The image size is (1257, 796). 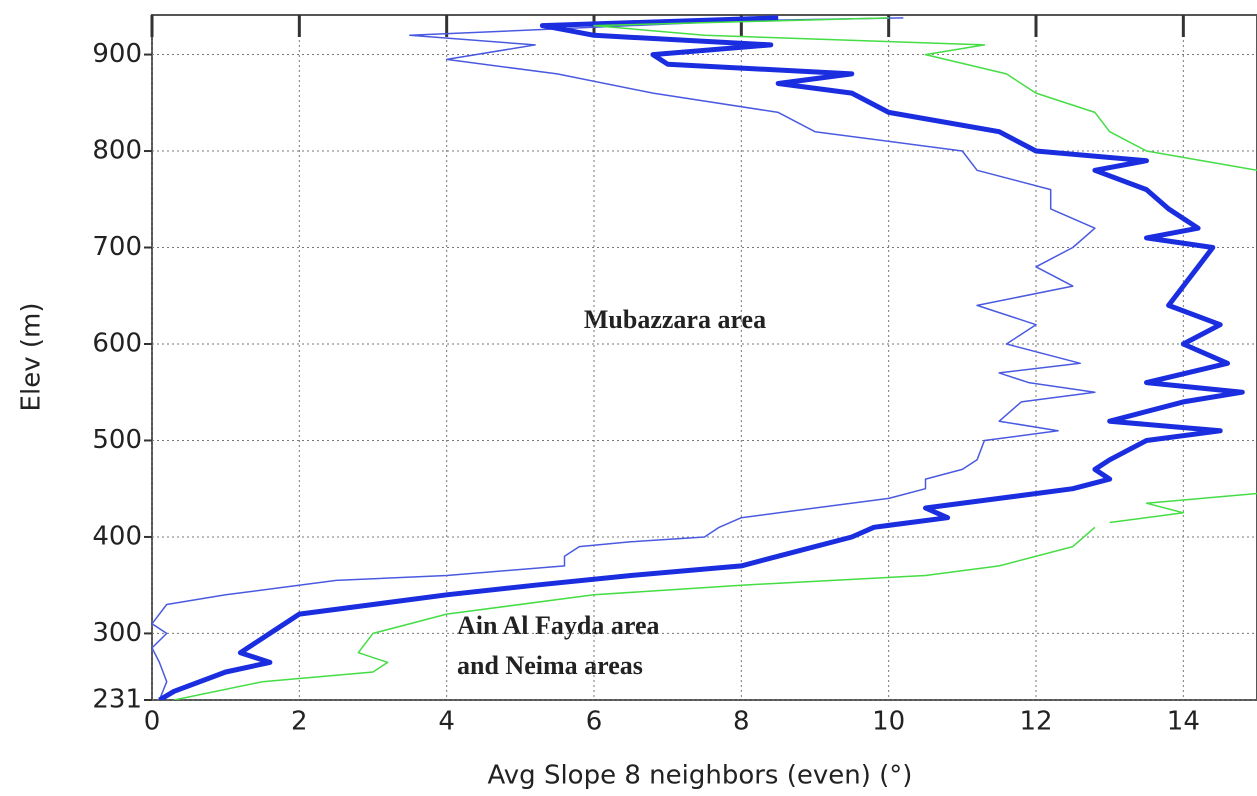 I want to click on y-axis-label: Elev (m), so click(x=32, y=357).